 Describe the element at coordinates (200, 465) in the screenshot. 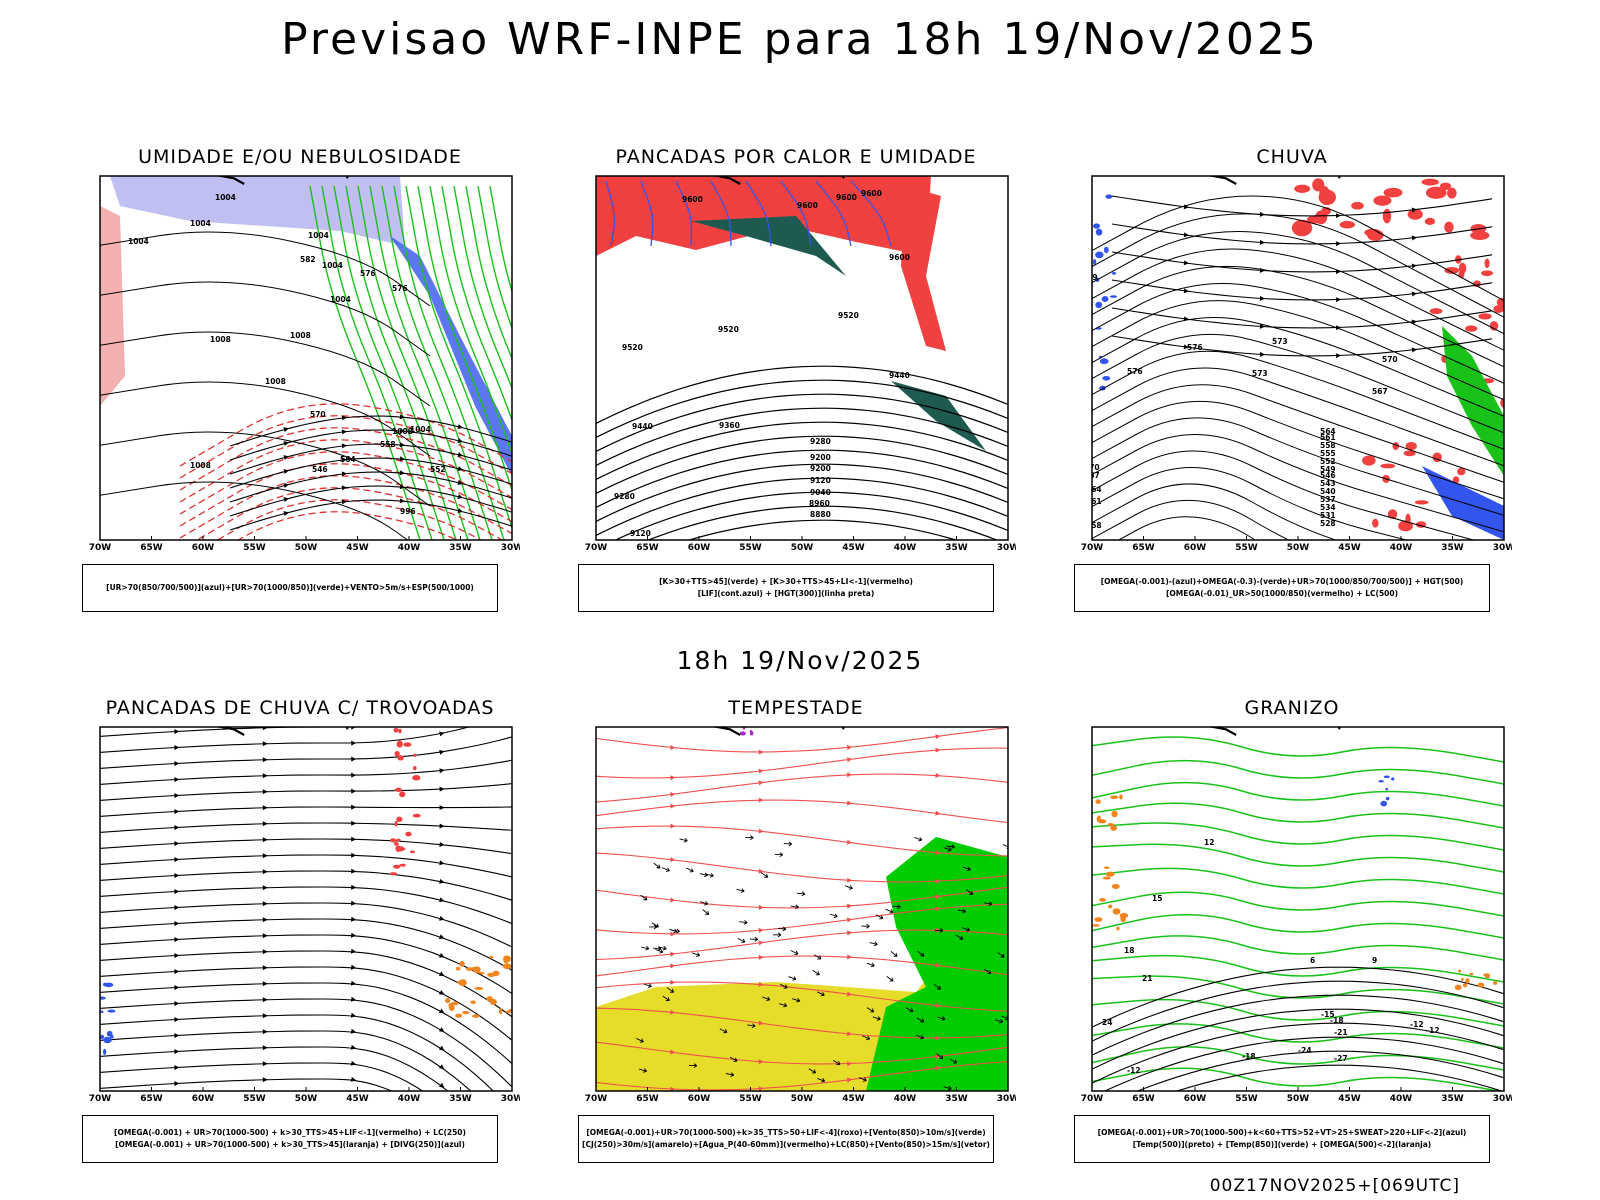

I see `contour-label: 1008` at that location.